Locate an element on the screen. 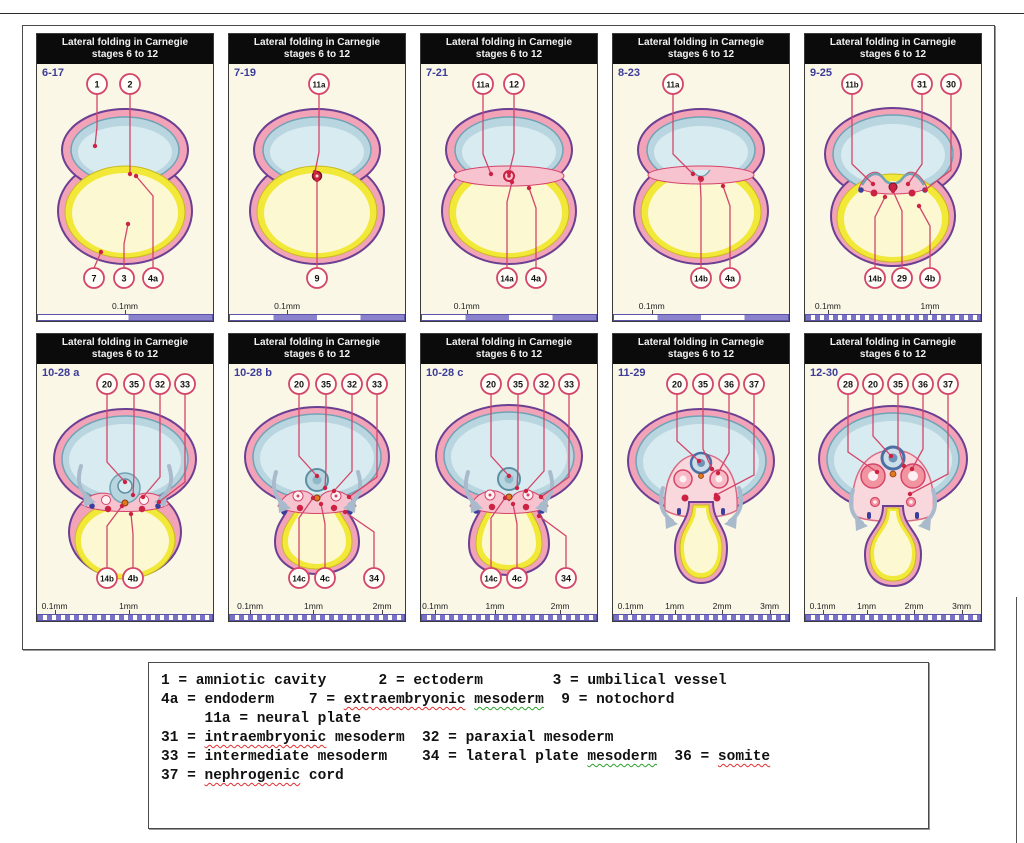 This screenshot has height=843, width=1024. legend-text: cord is located at coordinates (322, 776).